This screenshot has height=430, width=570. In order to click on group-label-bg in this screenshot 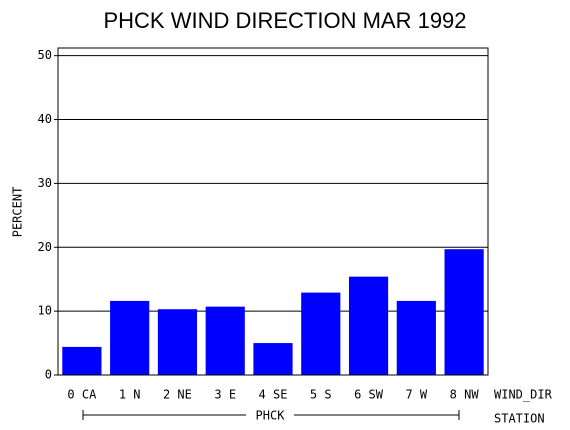, I will do `click(270, 415)`.